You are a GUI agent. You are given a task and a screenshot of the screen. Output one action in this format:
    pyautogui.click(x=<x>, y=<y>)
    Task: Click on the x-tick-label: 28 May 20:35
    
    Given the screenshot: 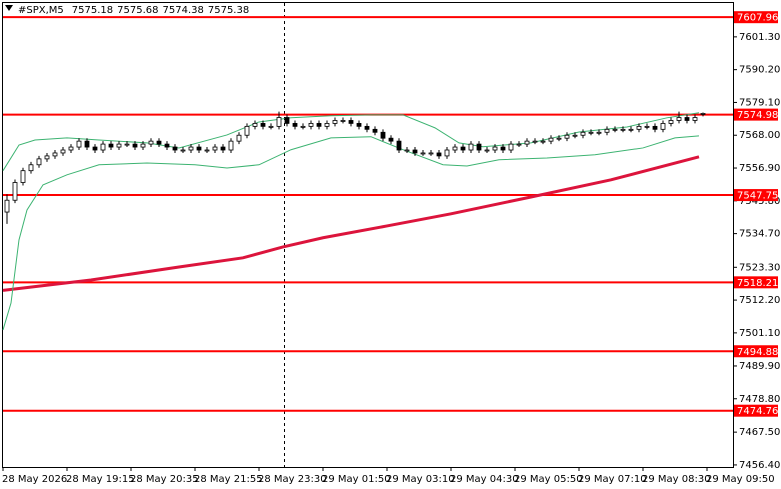 What is the action you would take?
    pyautogui.click(x=164, y=479)
    